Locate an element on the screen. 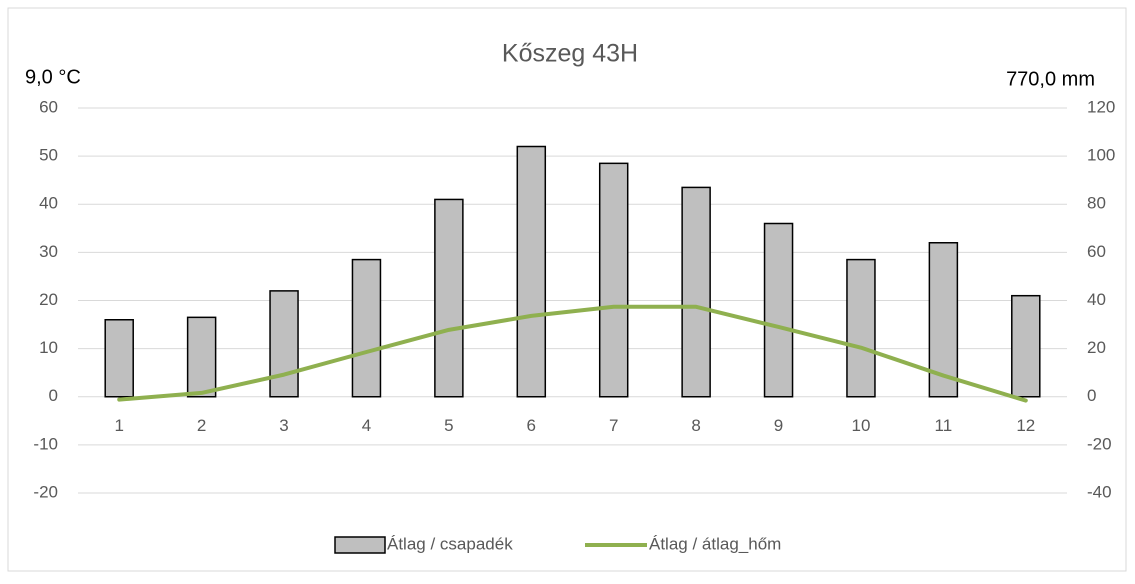  x-tick-label: 2 is located at coordinates (201, 425).